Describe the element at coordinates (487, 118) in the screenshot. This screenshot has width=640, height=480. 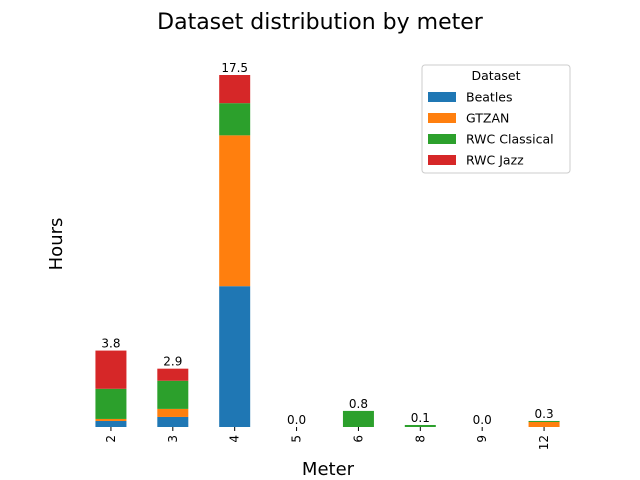
I see `legend-label: GTZAN` at that location.